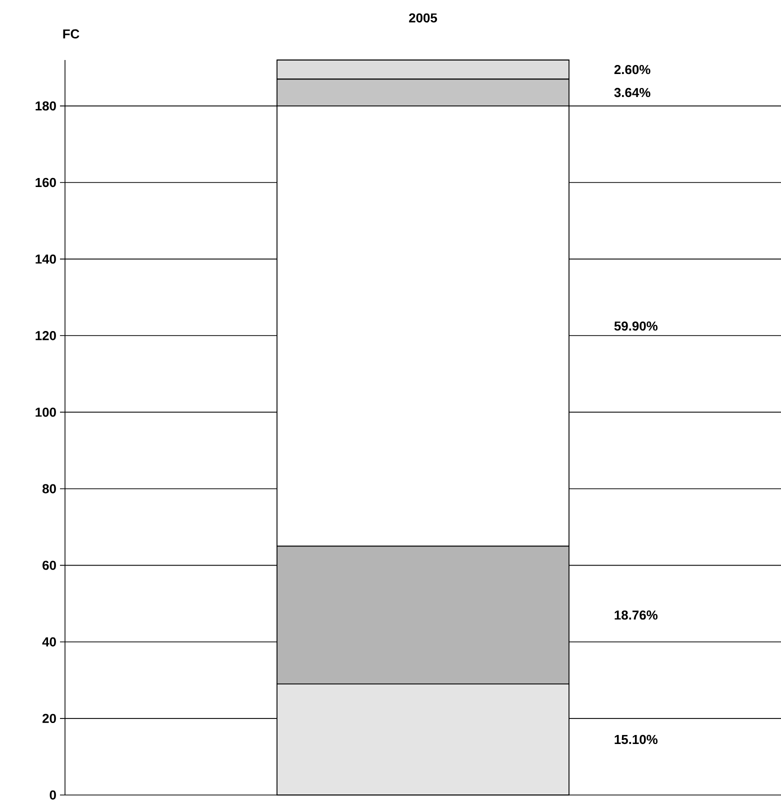  Describe the element at coordinates (49, 719) in the screenshot. I see `y-tick-label: 20` at that location.